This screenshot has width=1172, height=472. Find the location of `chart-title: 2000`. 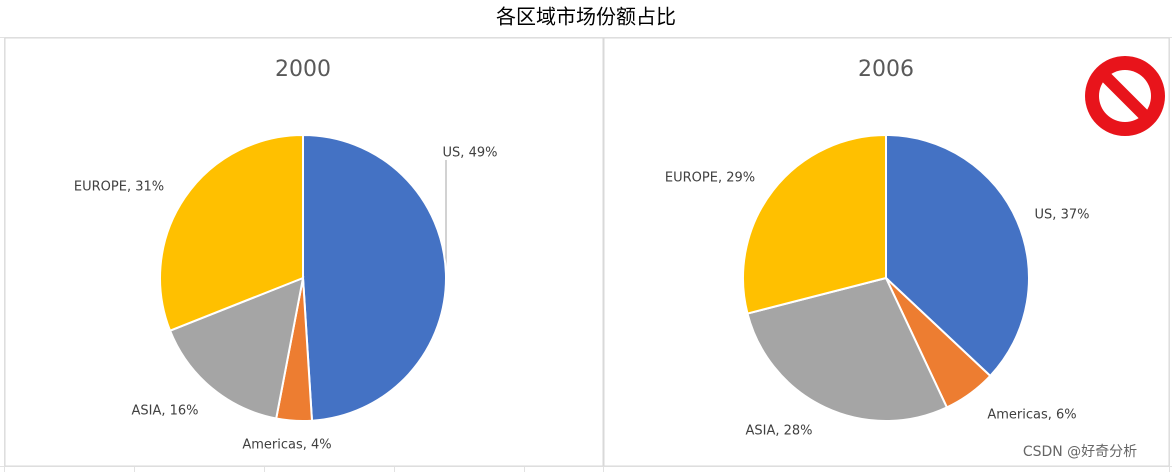

chart-title: 2000 is located at coordinates (303, 69).